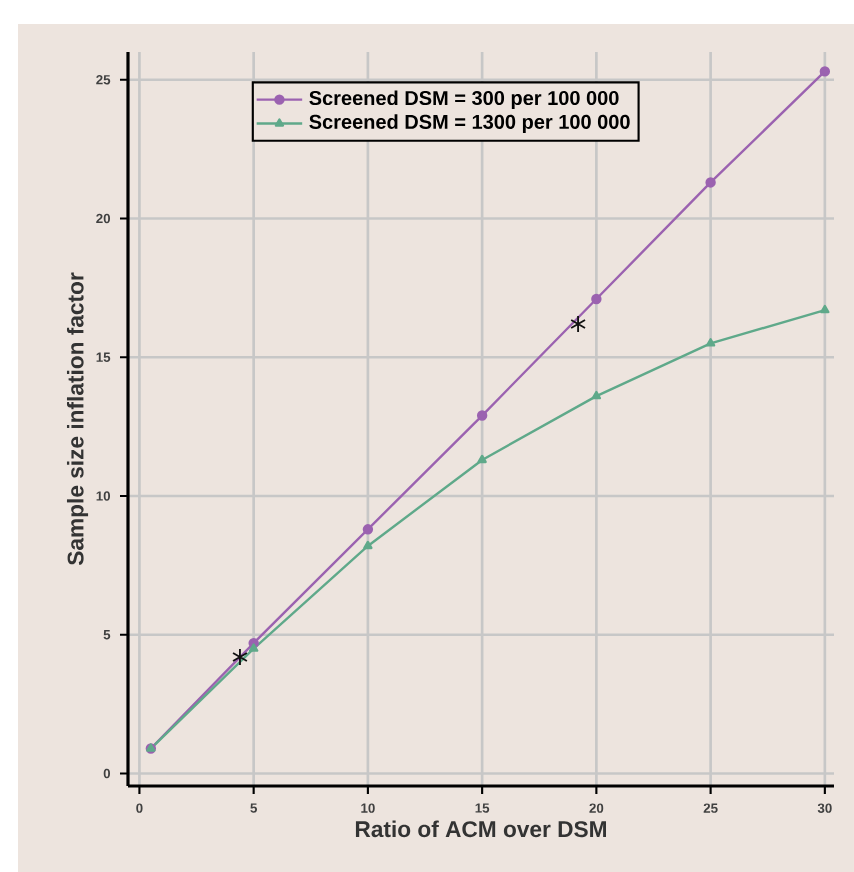 The image size is (854, 872). What do you see at coordinates (77, 419) in the screenshot?
I see `y-axis-title: Sample size inflation factor` at bounding box center [77, 419].